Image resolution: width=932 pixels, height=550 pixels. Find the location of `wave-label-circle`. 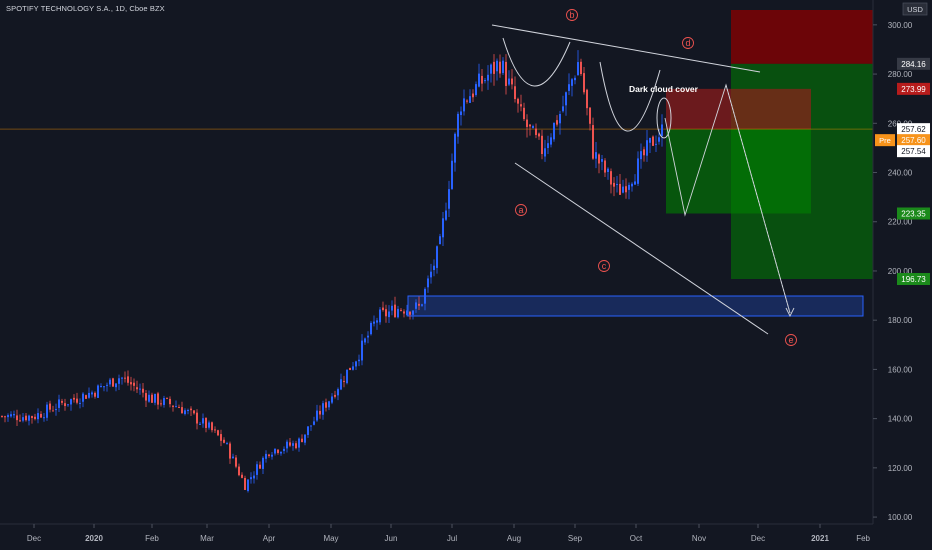

wave-label-circle is located at coordinates (604, 266).